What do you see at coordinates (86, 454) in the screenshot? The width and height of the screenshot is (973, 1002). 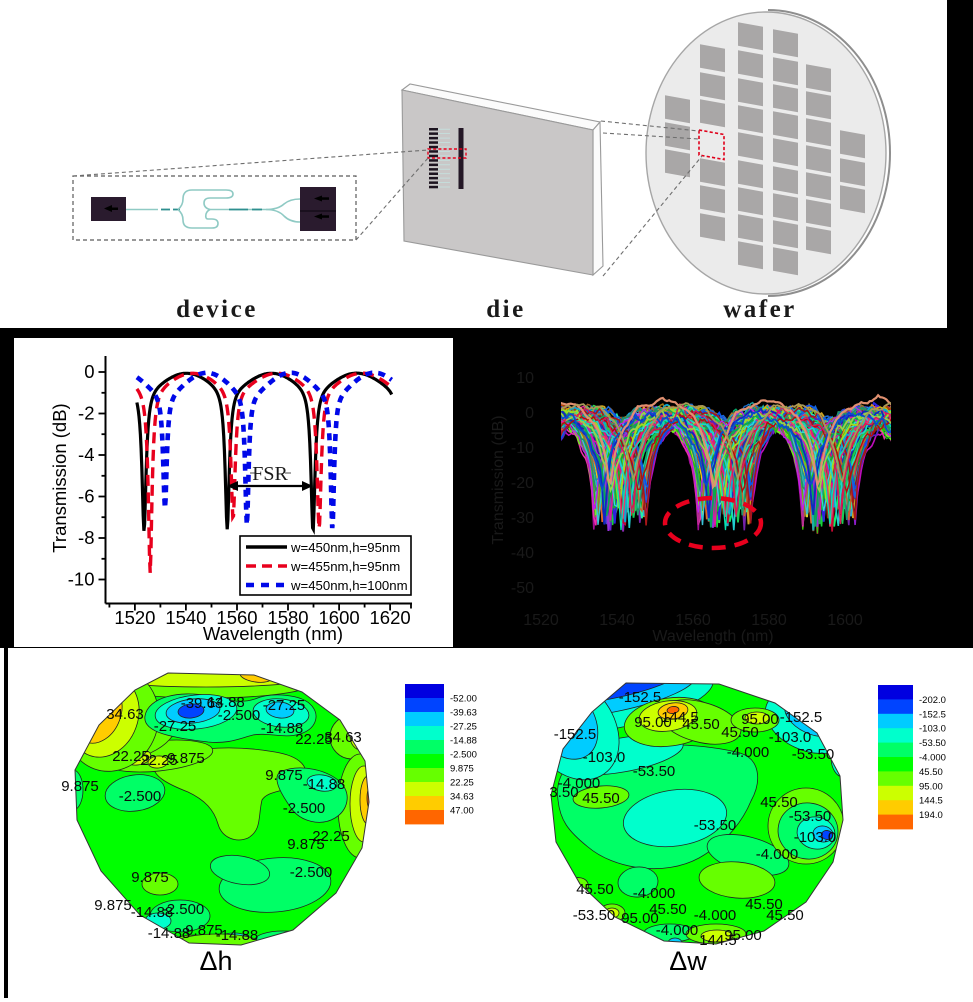 I see `svg-text: -4` at bounding box center [86, 454].